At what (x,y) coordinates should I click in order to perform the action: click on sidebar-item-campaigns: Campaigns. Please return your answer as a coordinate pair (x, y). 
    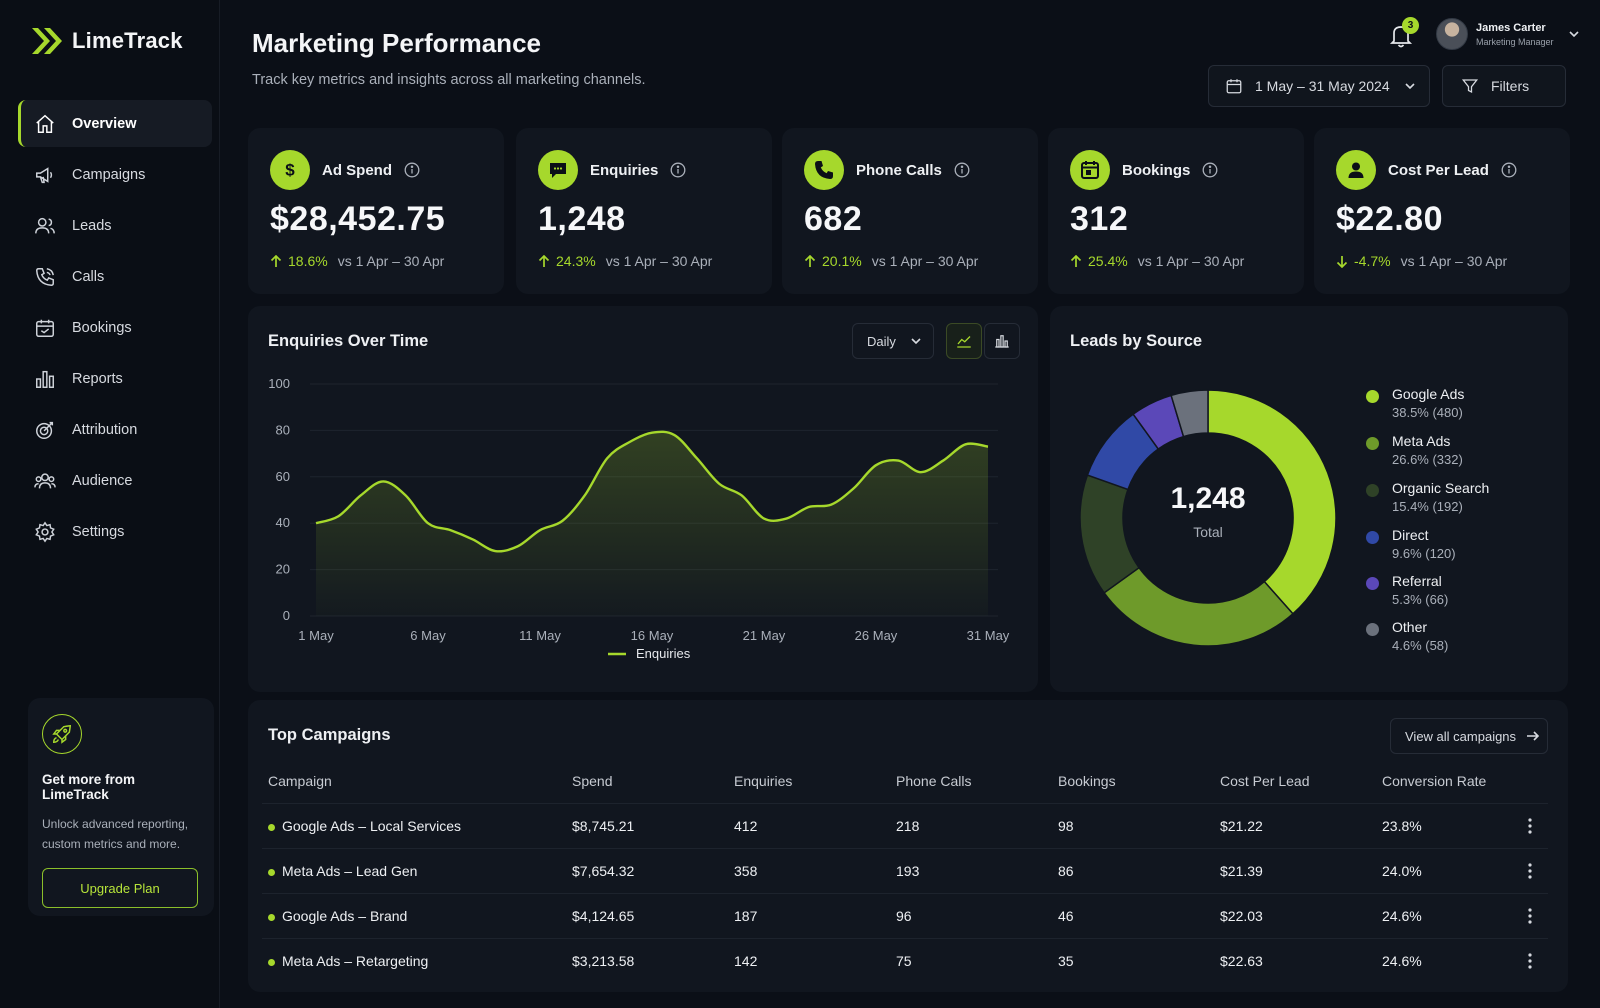
    Looking at the image, I should click on (115, 174).